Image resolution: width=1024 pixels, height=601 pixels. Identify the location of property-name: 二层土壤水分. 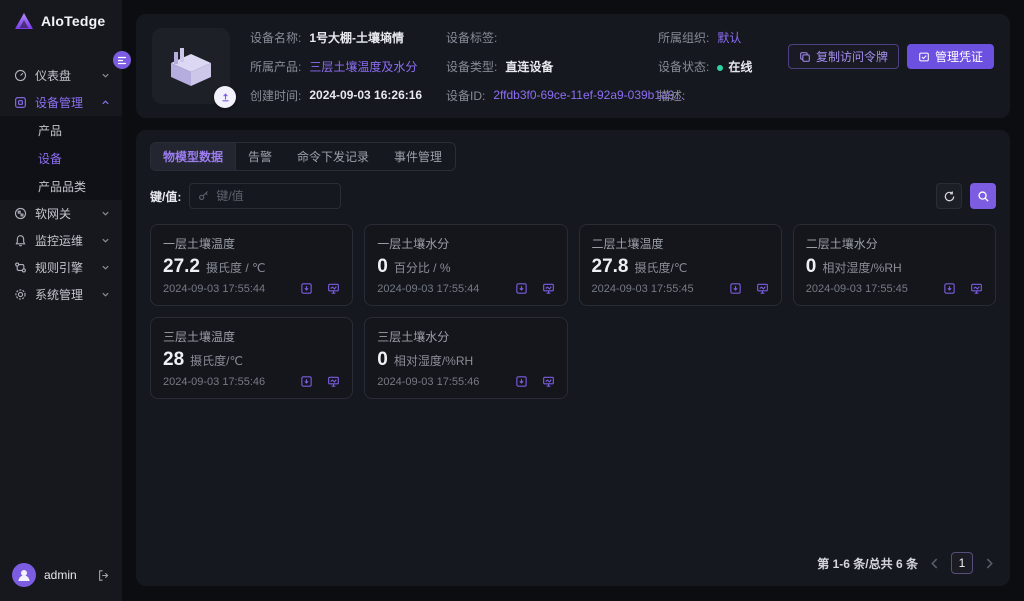
(841, 244).